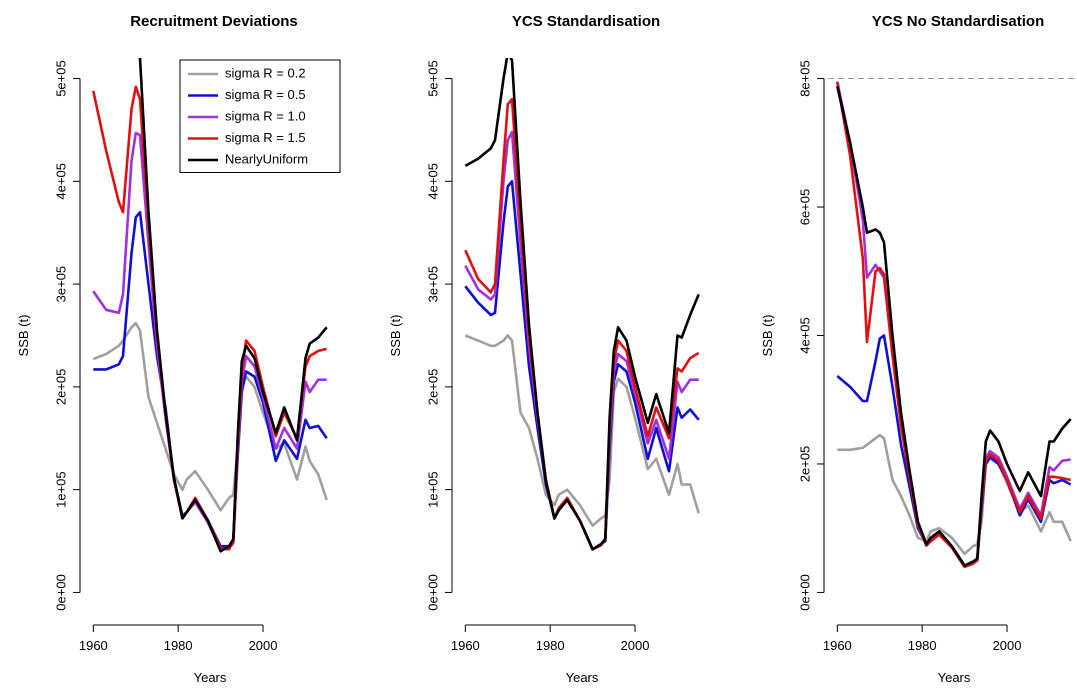 The width and height of the screenshot is (1077, 688). What do you see at coordinates (266, 158) in the screenshot?
I see `legend-label: NearlyUniform` at bounding box center [266, 158].